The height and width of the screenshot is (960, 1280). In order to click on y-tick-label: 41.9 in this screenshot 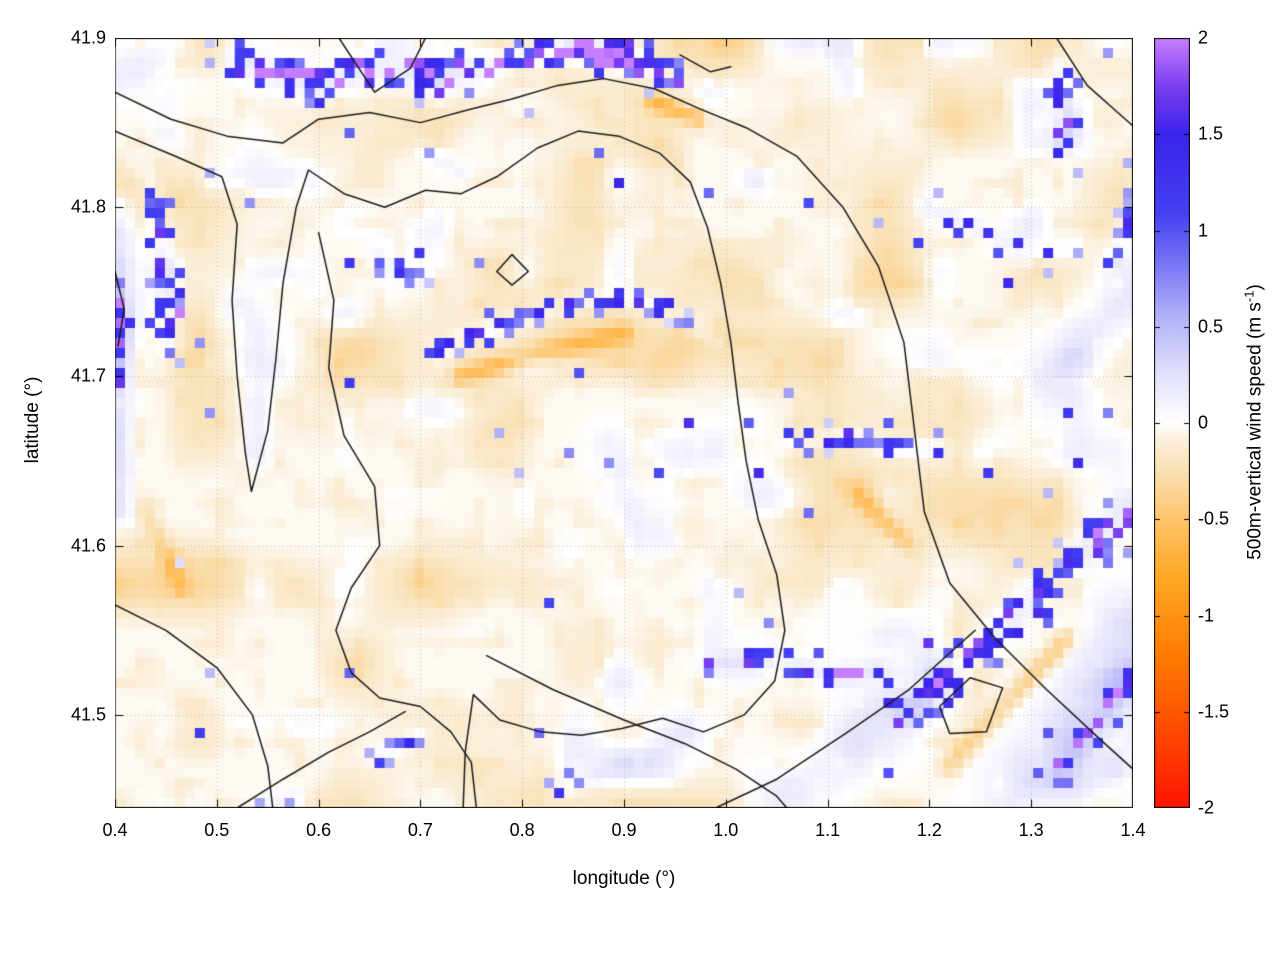, I will do `click(88, 37)`.